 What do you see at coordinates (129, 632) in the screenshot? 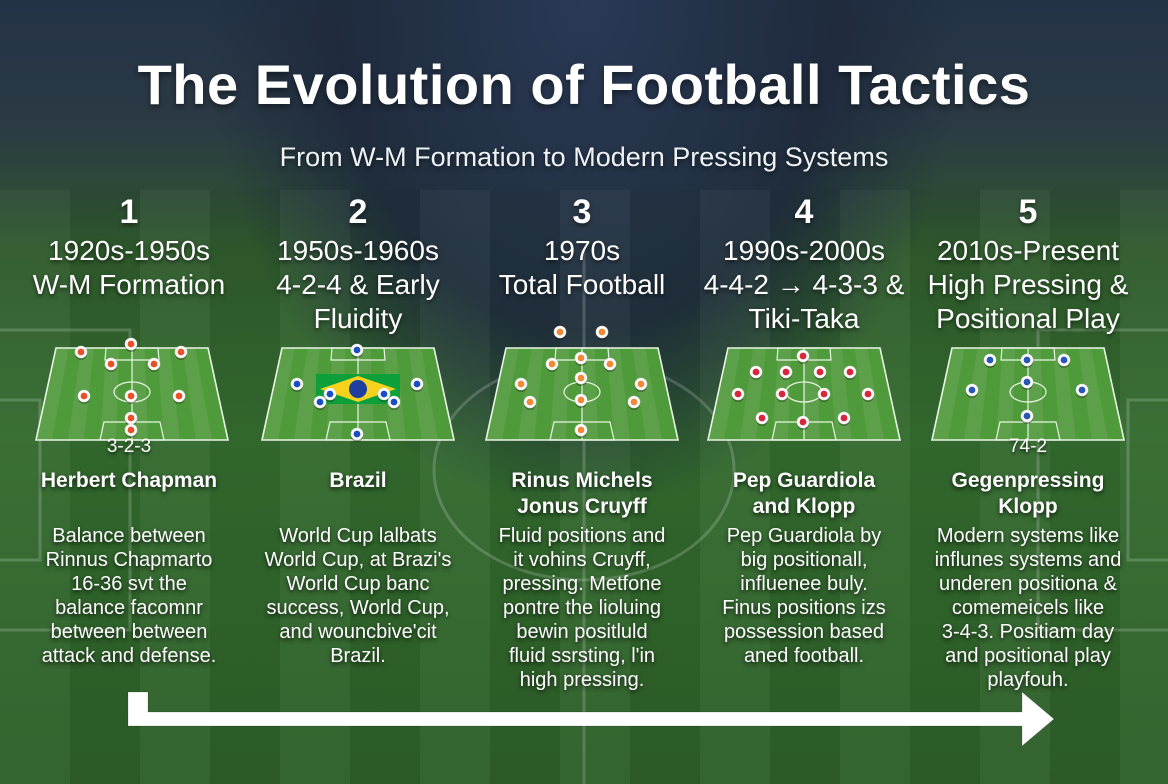
I see `description-line: between between` at bounding box center [129, 632].